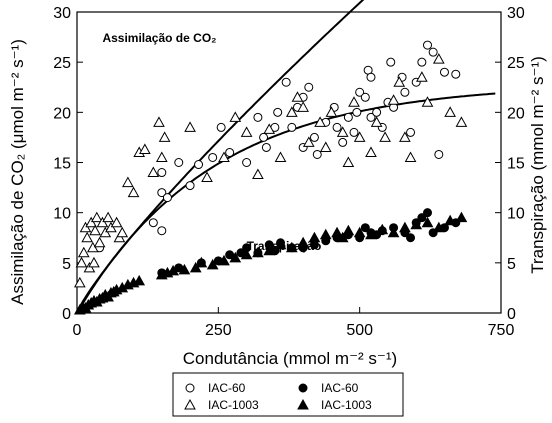 This screenshot has height=423, width=552. Describe the element at coordinates (288, 394) in the screenshot. I see `legend: IAC-60 IAC-1003 IAC-60 IAC-1003` at that location.